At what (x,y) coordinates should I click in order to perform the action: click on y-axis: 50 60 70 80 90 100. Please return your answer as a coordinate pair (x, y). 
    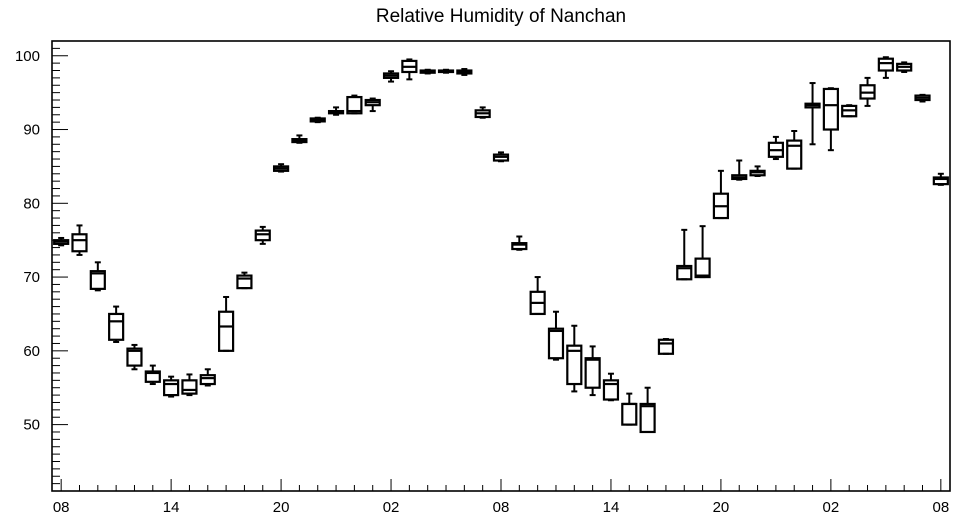
    Looking at the image, I should click on (41, 266).